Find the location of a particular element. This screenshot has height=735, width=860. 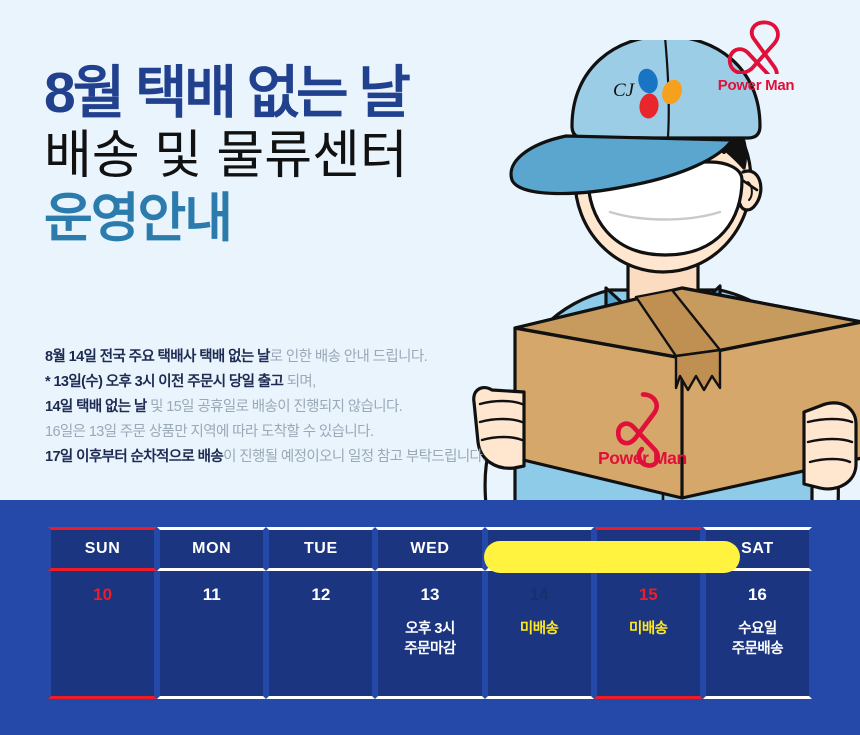

calendar-note-thu-line1: 미배송 is located at coordinates (539, 629).